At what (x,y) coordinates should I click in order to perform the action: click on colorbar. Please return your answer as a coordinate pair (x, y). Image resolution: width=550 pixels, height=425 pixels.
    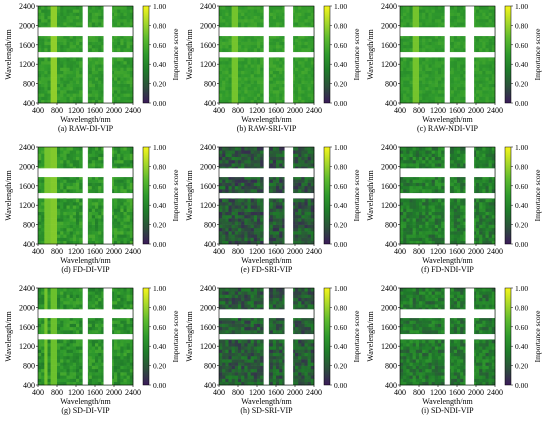
    Looking at the image, I should click on (146, 54).